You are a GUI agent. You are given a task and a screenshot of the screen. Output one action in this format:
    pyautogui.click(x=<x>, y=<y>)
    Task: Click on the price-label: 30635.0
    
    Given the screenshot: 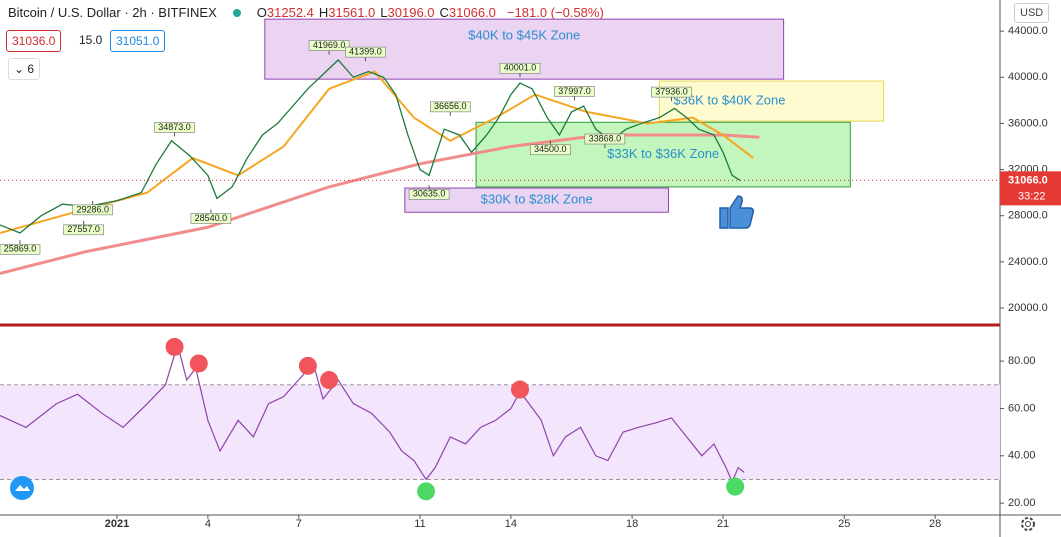 What is the action you would take?
    pyautogui.click(x=429, y=194)
    